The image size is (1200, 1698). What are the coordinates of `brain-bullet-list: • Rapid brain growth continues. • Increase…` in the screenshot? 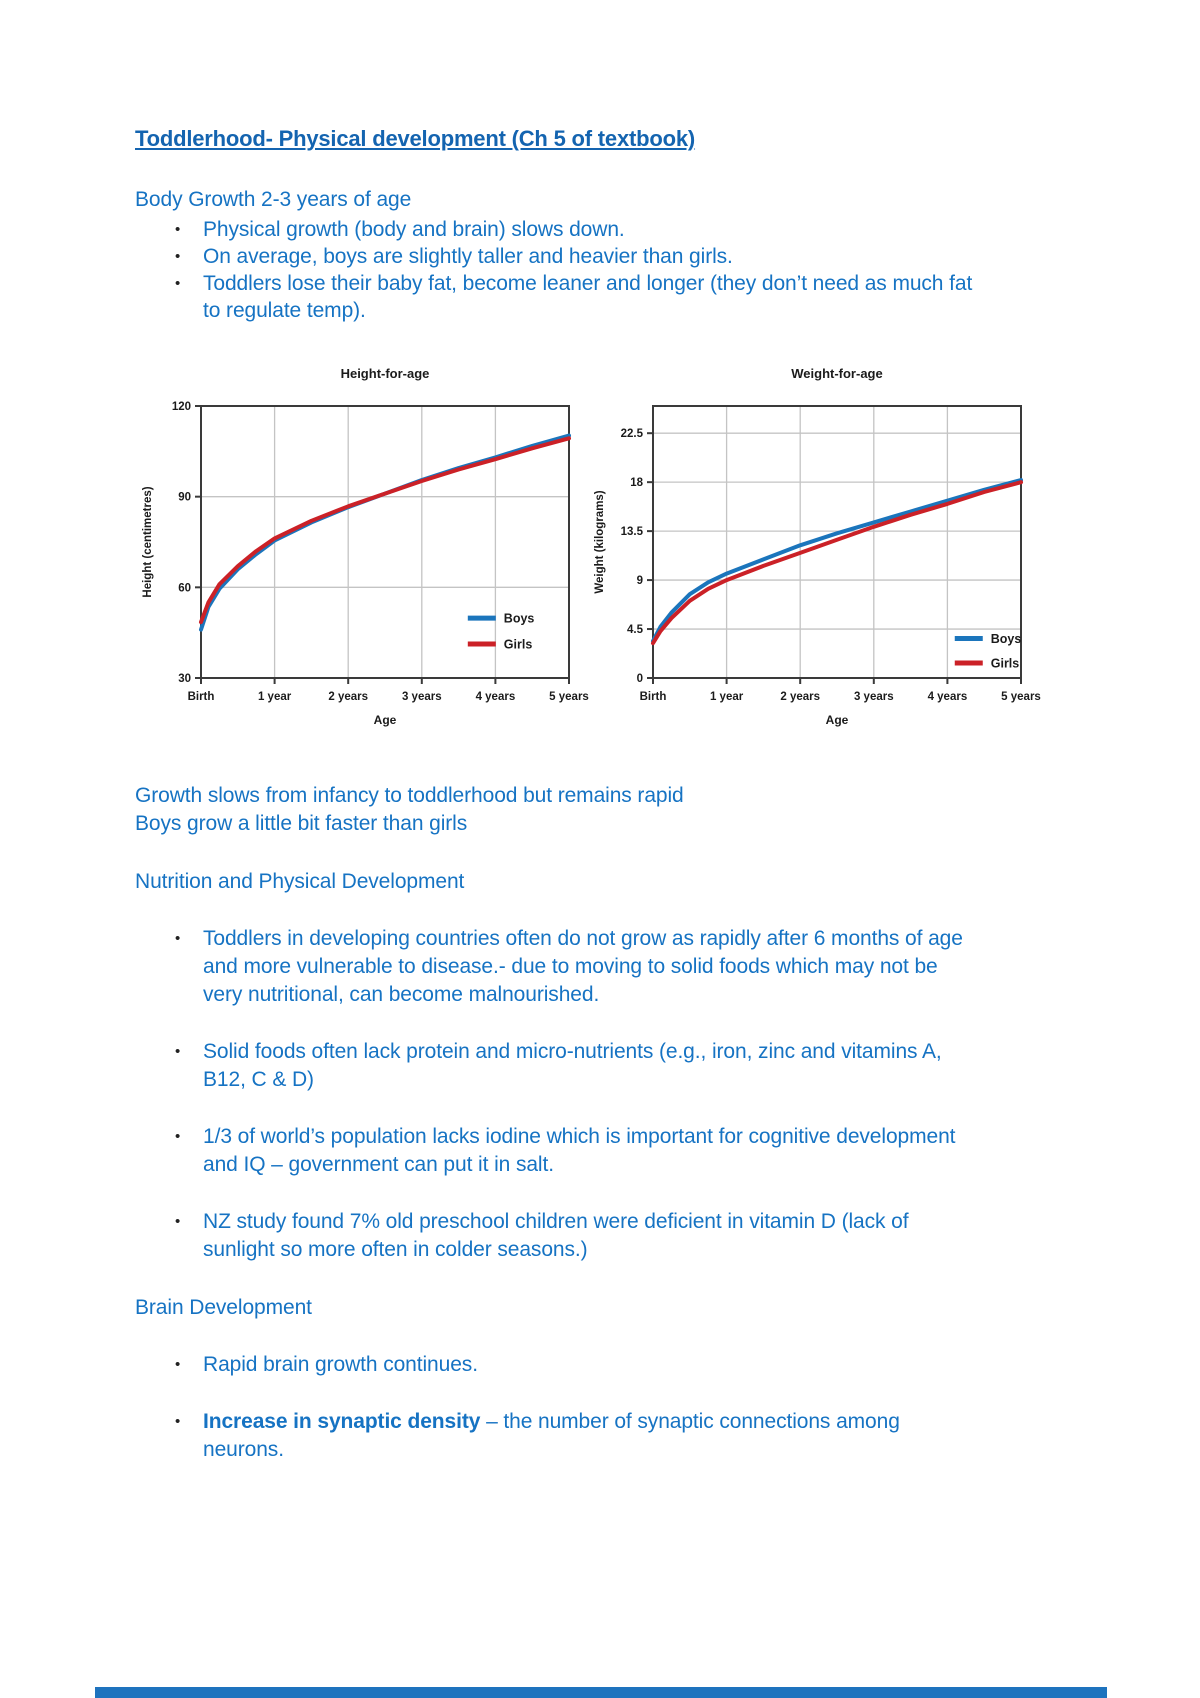 It's located at (605, 1407).